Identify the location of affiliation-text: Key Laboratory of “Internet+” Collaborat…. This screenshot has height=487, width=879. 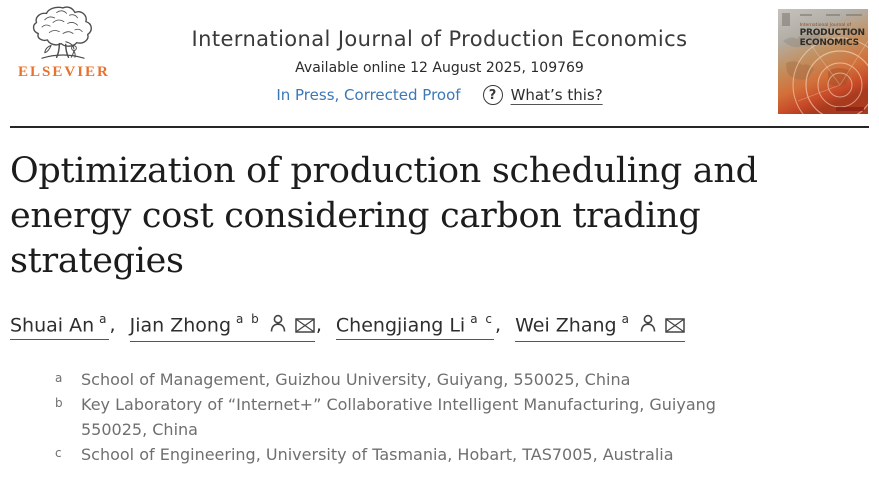
(398, 417).